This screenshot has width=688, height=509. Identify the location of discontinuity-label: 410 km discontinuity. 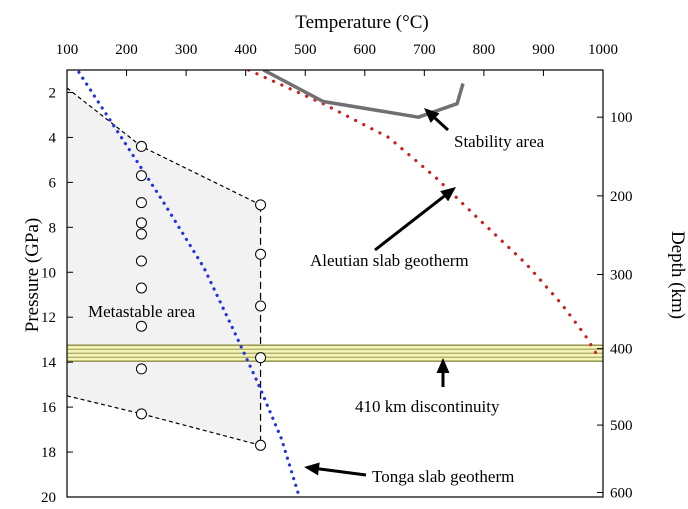
(427, 406).